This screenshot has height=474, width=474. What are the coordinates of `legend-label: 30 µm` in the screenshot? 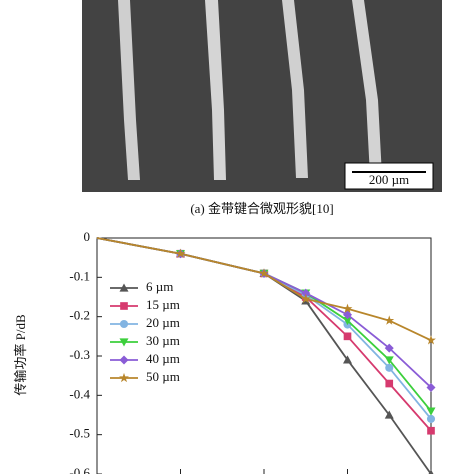 It's located at (163, 340).